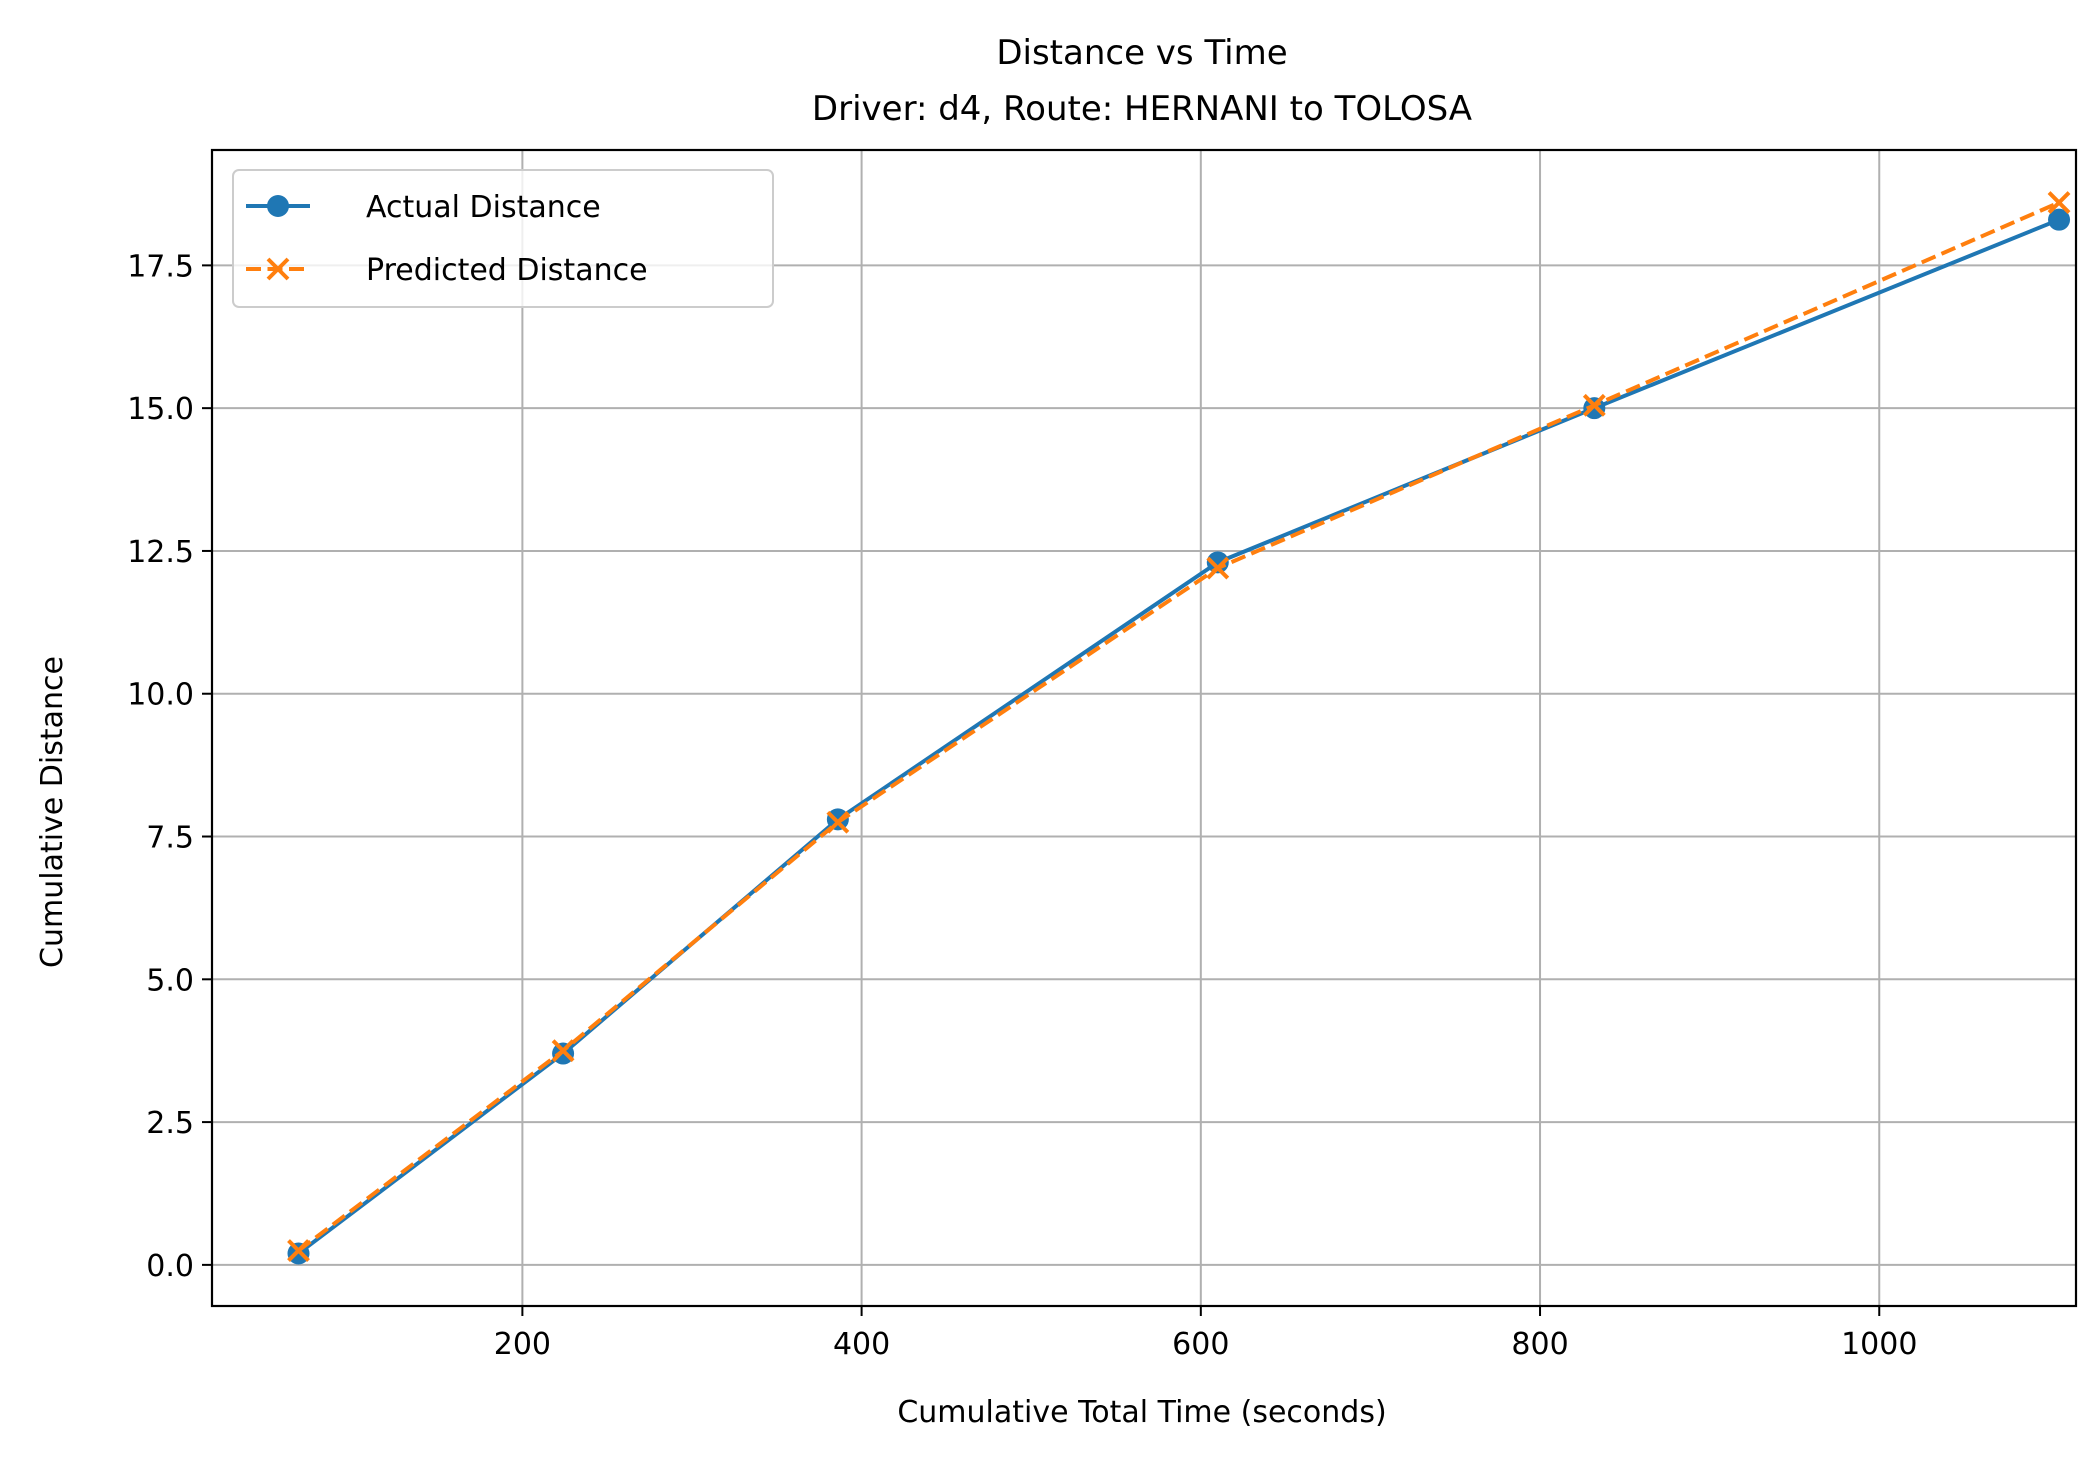  What do you see at coordinates (170, 980) in the screenshot?
I see `y-tick-label: 5.0` at bounding box center [170, 980].